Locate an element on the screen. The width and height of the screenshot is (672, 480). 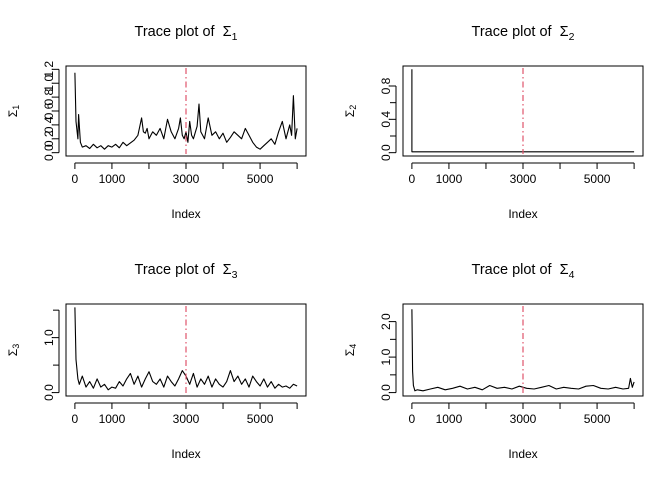
title-subscript: 3 is located at coordinates (235, 275).